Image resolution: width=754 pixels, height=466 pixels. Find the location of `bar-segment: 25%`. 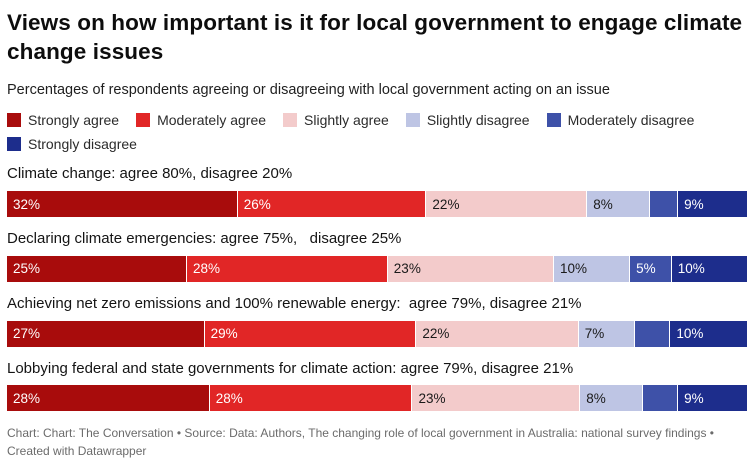

bar-segment: 25% is located at coordinates (97, 268).